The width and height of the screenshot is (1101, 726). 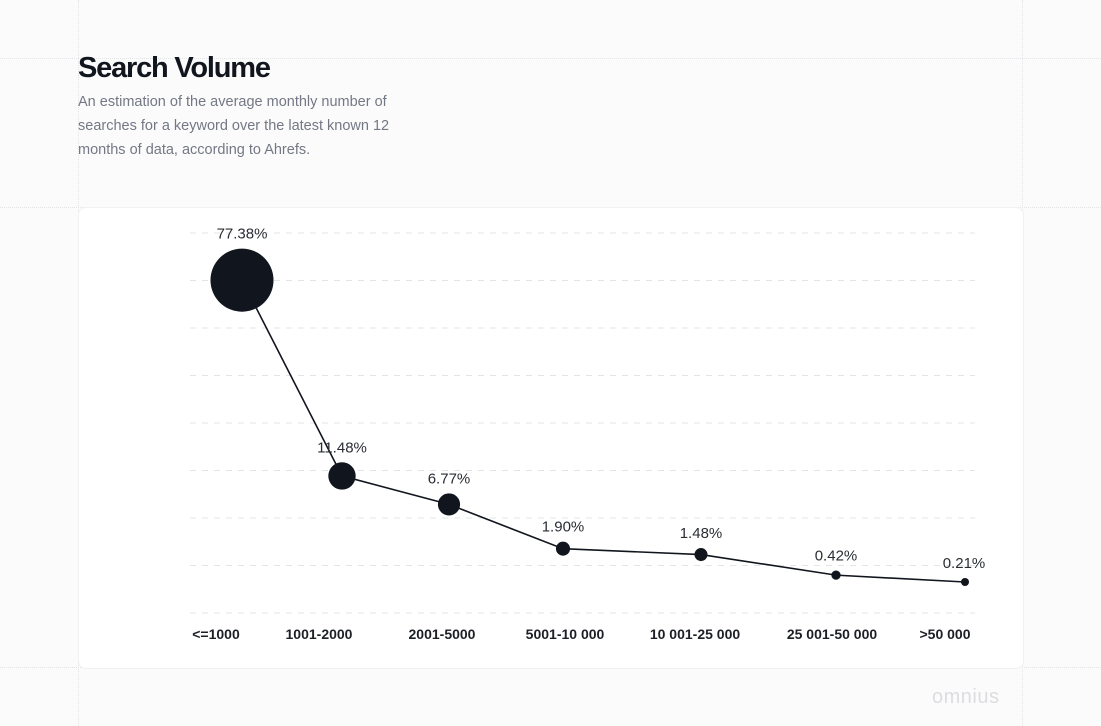 What do you see at coordinates (174, 68) in the screenshot?
I see `page-title: Search Volume` at bounding box center [174, 68].